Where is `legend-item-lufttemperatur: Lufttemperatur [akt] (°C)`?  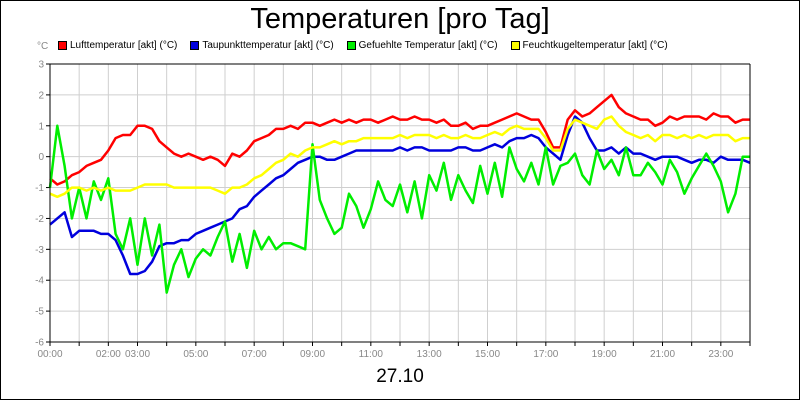
legend-item-lufttemperatur: Lufttemperatur [akt] (°C) is located at coordinates (117, 45).